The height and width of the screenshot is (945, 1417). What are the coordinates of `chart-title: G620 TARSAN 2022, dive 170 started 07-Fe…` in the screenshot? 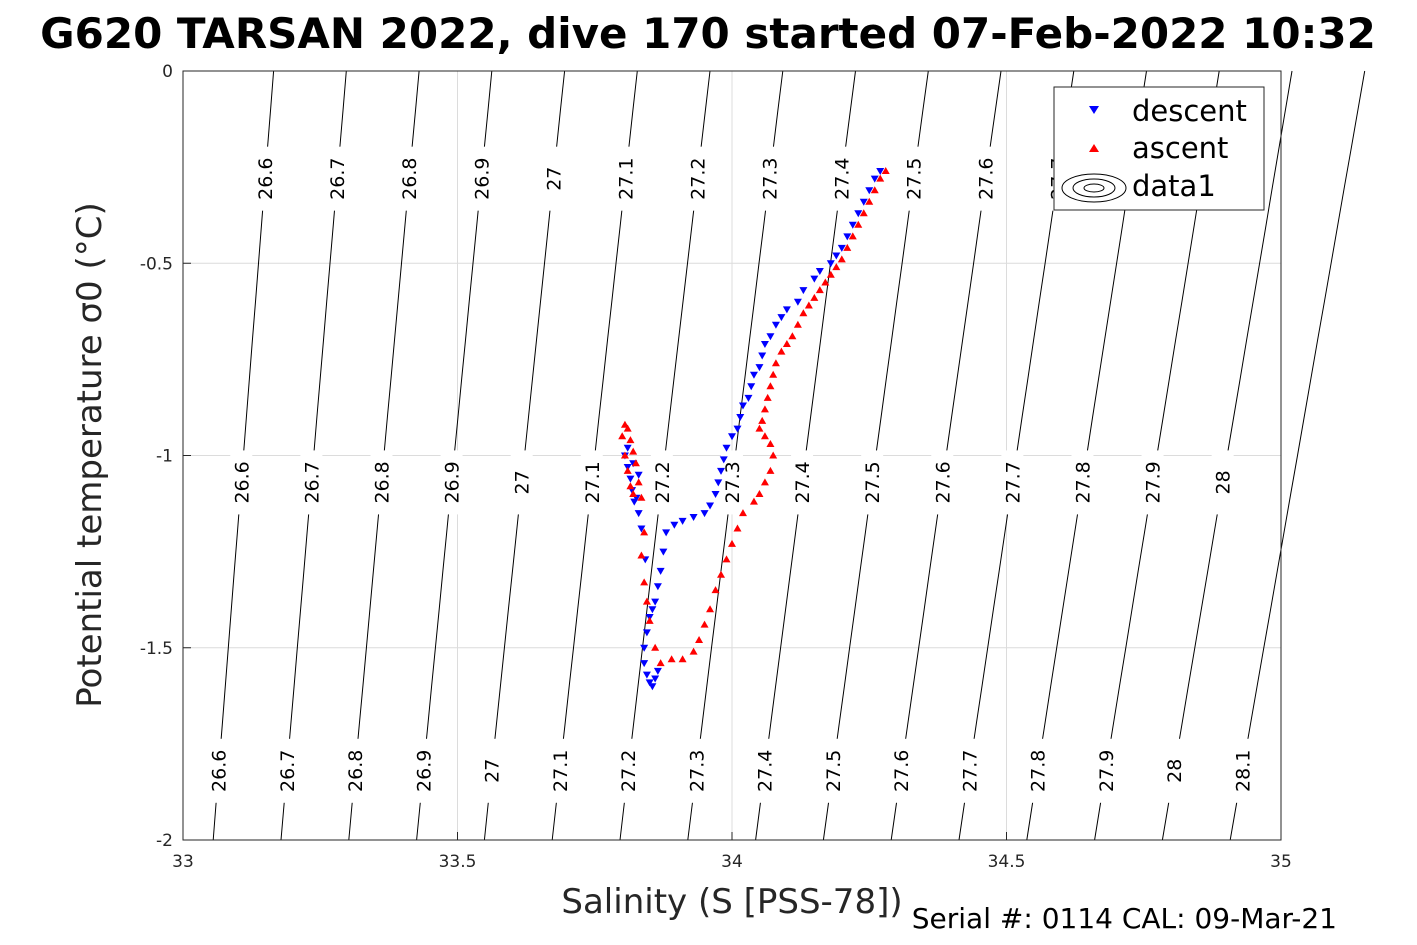 It's located at (708, 33).